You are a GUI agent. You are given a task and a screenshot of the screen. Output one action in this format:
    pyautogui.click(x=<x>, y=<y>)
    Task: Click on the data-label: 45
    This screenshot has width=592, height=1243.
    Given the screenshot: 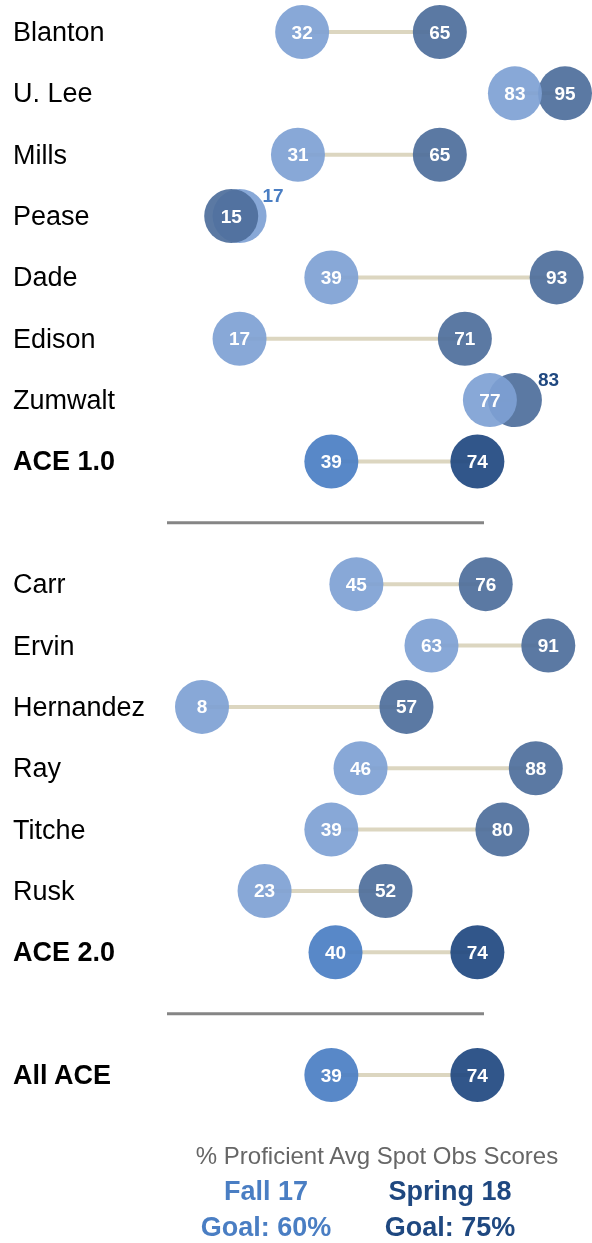 What is the action you would take?
    pyautogui.click(x=356, y=584)
    